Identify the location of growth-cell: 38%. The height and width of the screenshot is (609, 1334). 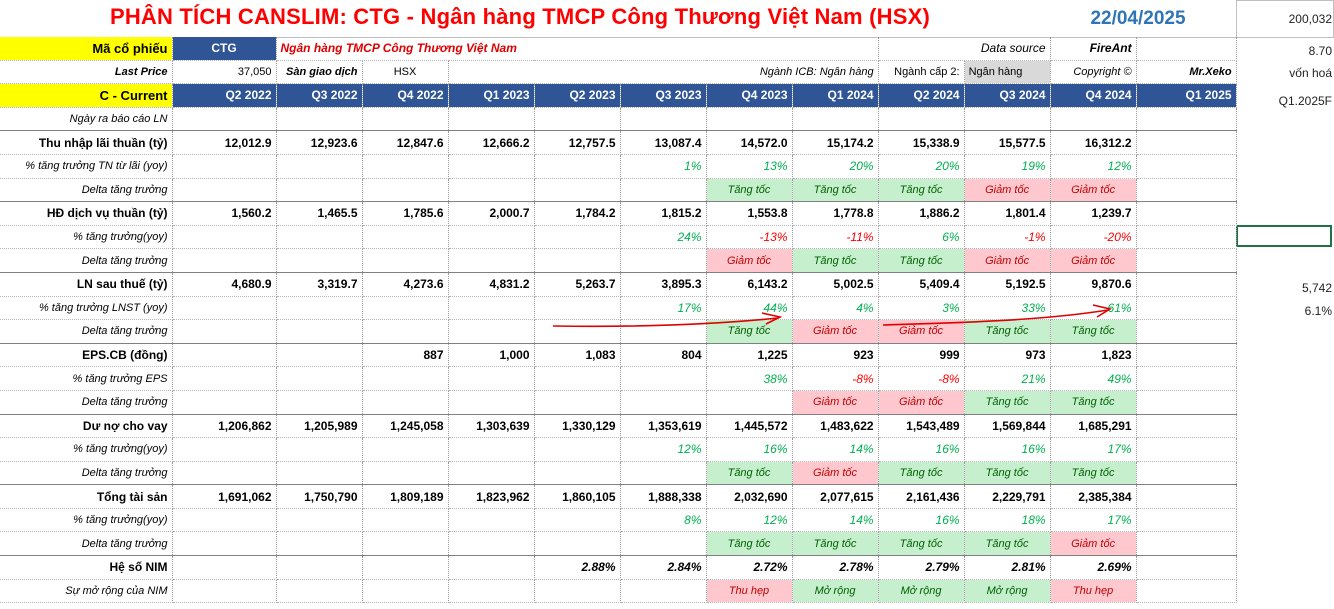
(749, 378).